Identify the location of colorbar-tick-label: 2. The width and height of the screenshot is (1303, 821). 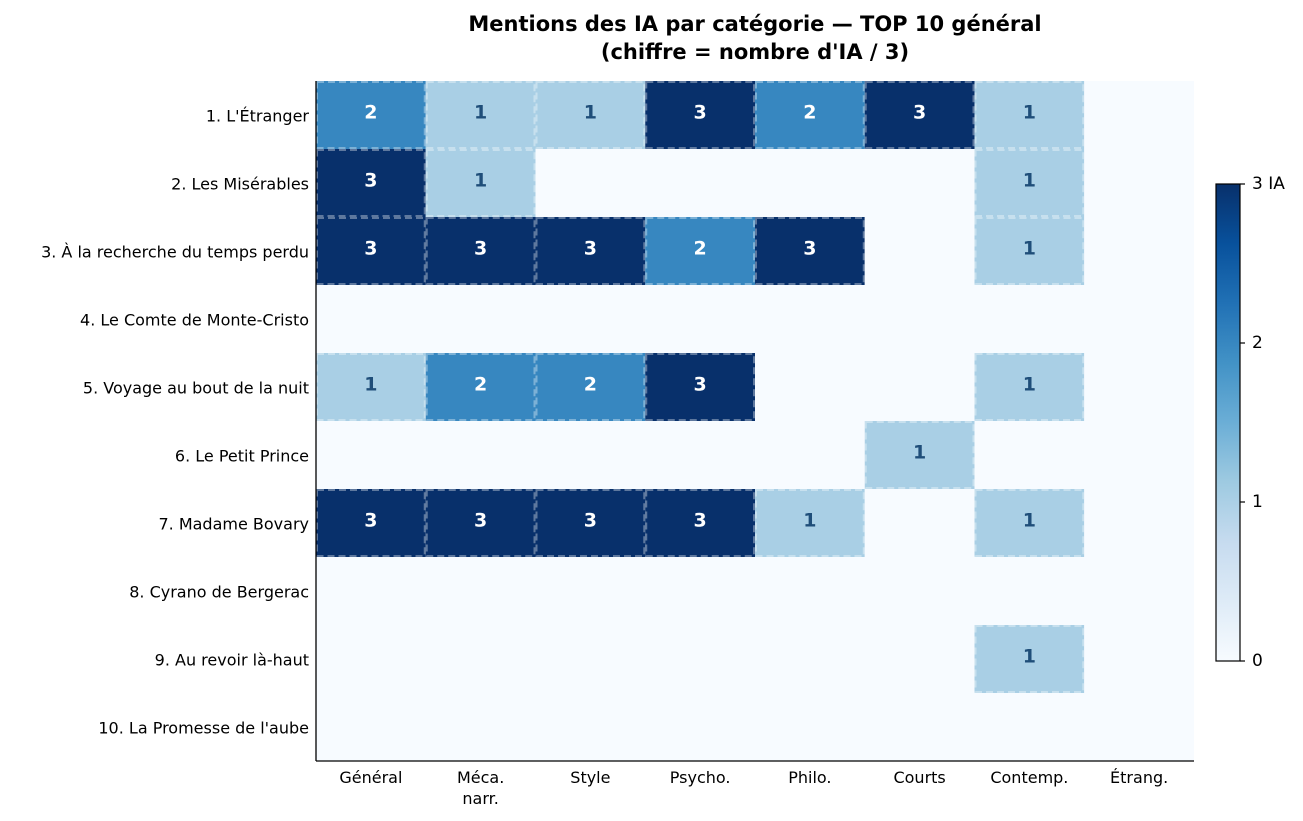
(1257, 343).